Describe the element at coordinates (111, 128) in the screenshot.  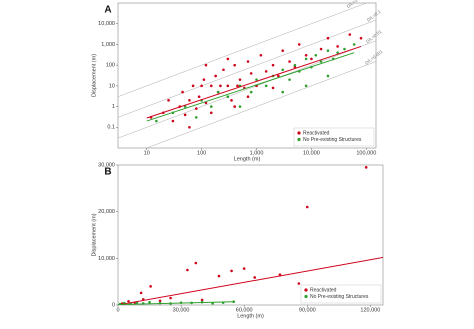
I see `y-tick-label: 0.1` at that location.